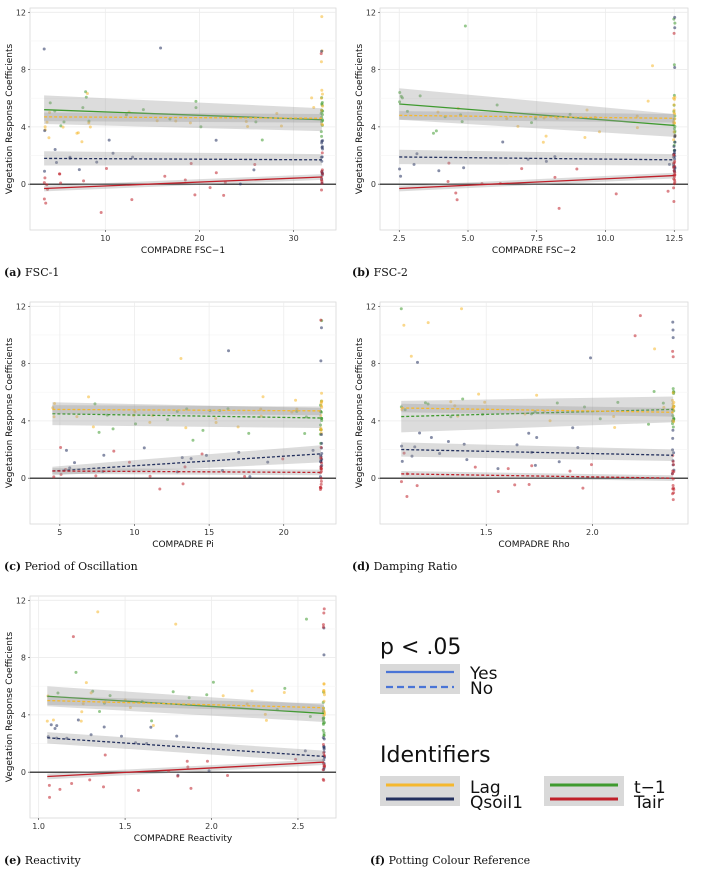  What do you see at coordinates (496, 803) in the screenshot?
I see `legend-qsoil-label: Qsoil1` at bounding box center [496, 803].